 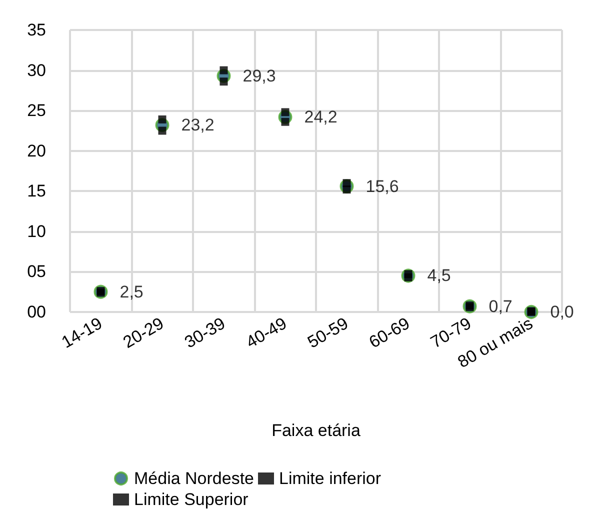 What do you see at coordinates (562, 312) in the screenshot?
I see `data-label: 0,0` at bounding box center [562, 312].